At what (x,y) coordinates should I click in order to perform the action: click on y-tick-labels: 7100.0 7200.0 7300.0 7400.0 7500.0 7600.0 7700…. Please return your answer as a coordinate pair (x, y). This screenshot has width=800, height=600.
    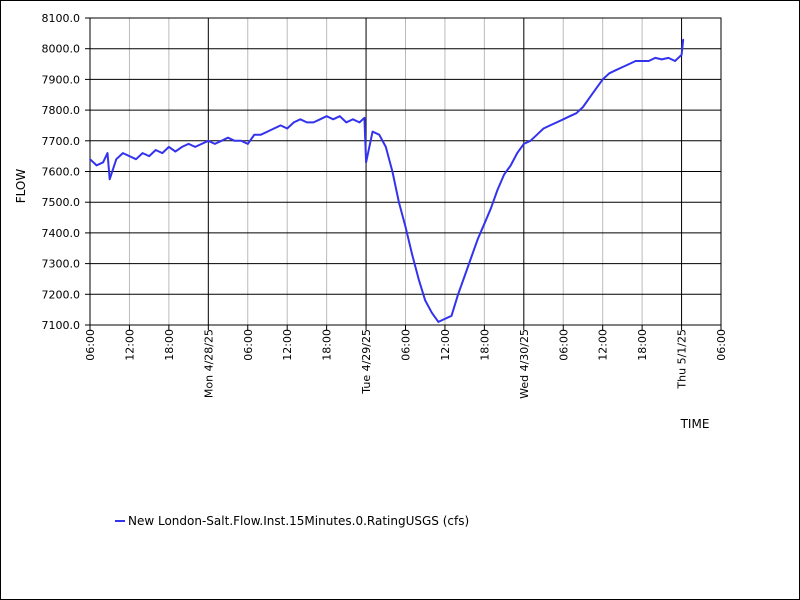
    Looking at the image, I should click on (66, 172).